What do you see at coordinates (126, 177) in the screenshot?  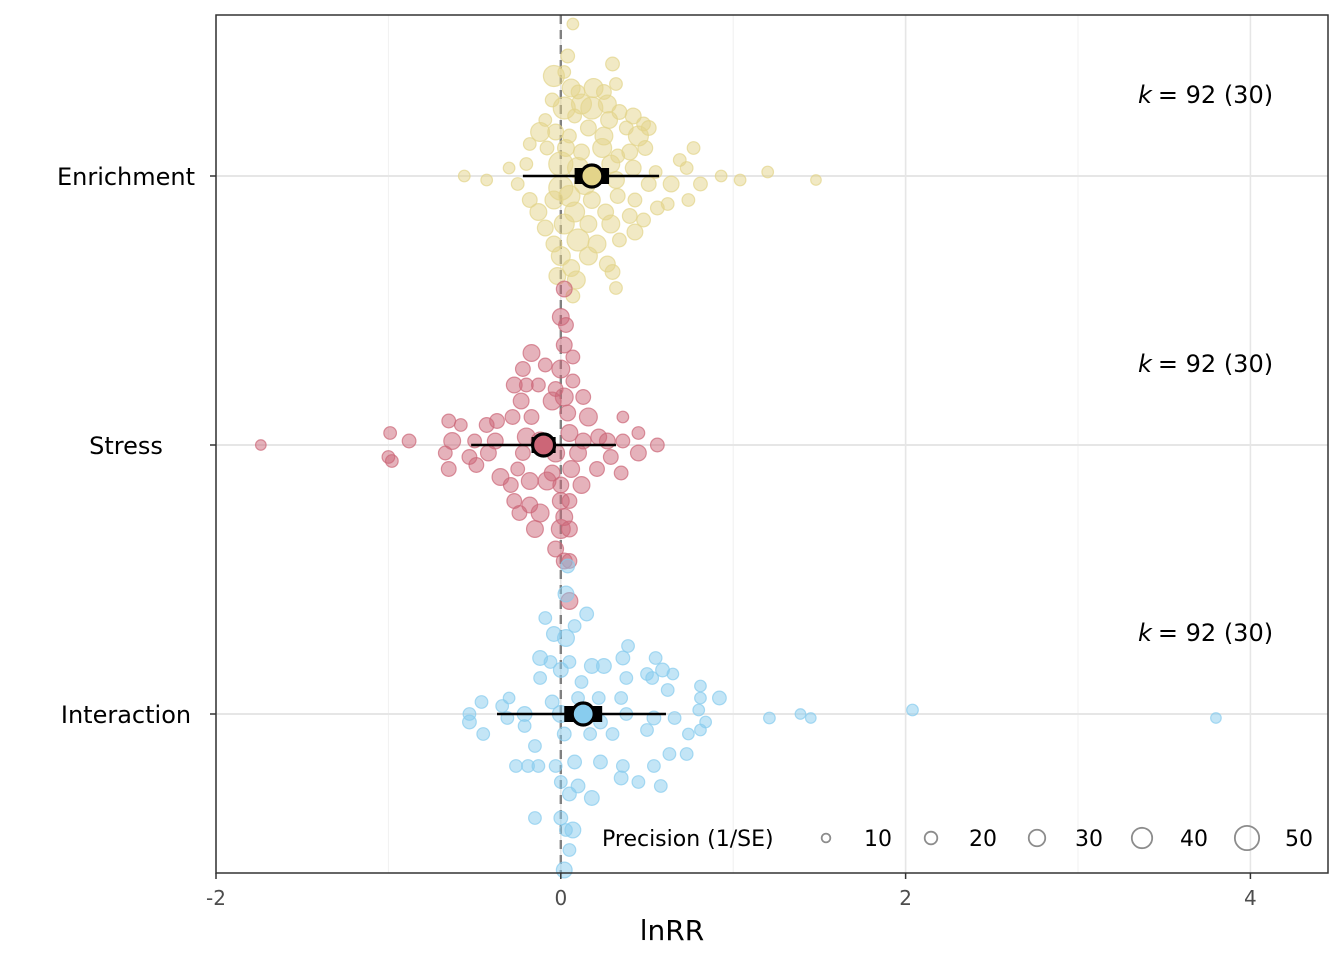 I see `y-category-label: Enrichment` at bounding box center [126, 177].